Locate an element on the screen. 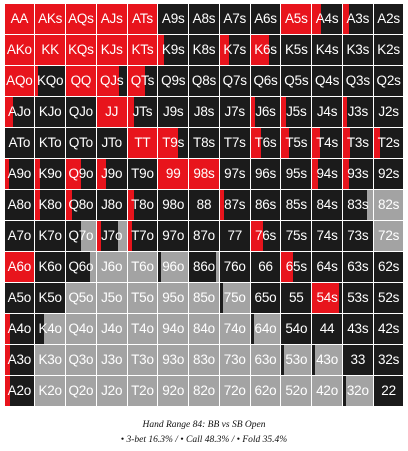 The height and width of the screenshot is (451, 408). hand-cell: KJo is located at coordinates (50, 111).